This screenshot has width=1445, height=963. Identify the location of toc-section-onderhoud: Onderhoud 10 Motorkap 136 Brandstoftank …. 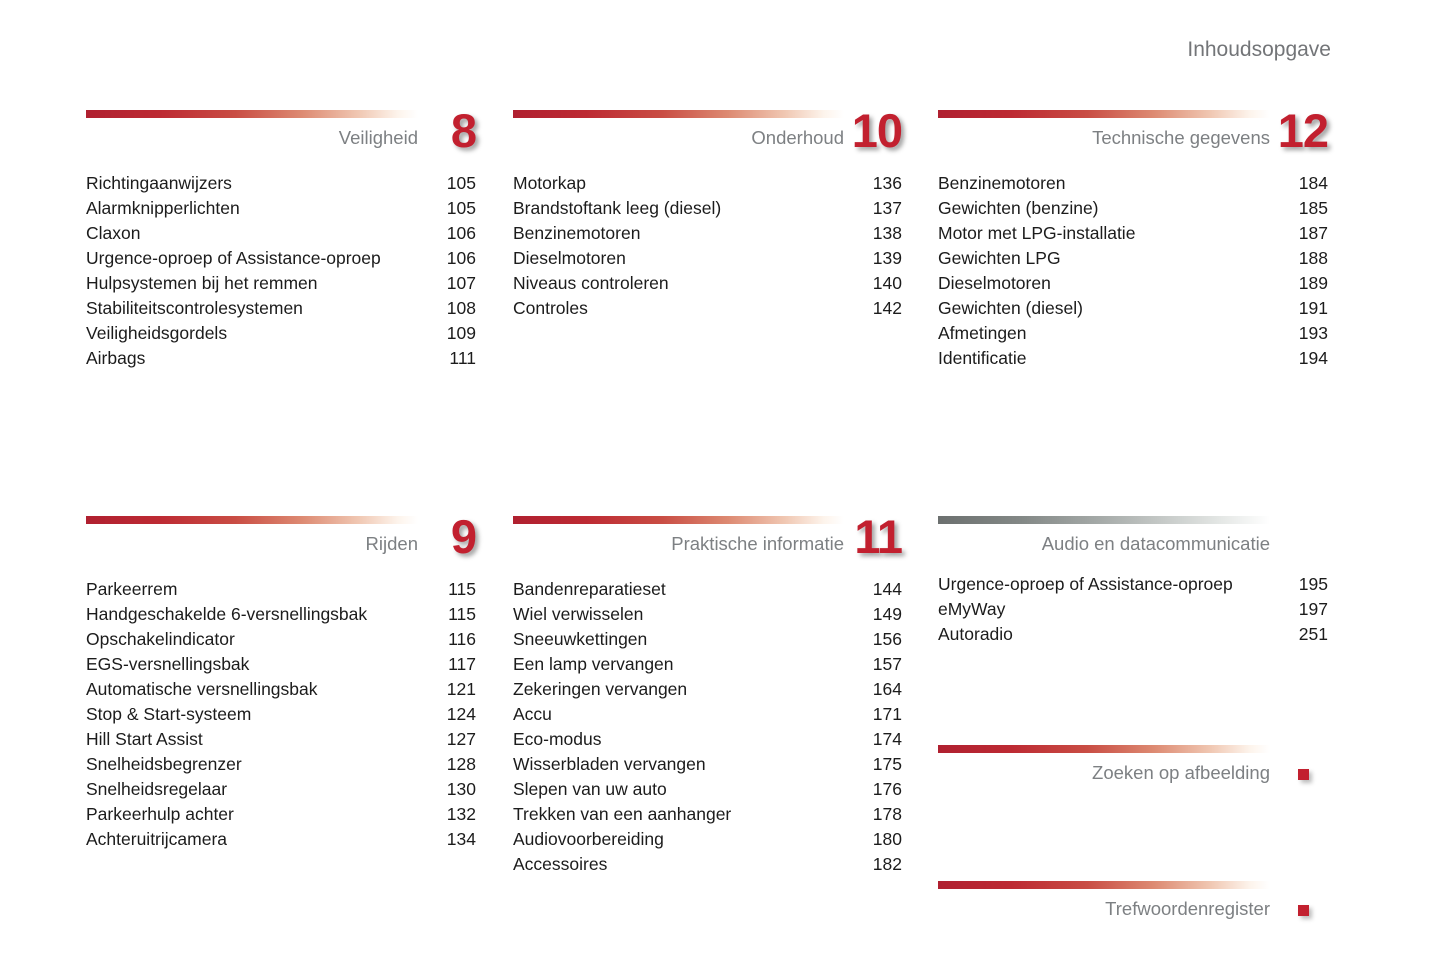
(708, 214).